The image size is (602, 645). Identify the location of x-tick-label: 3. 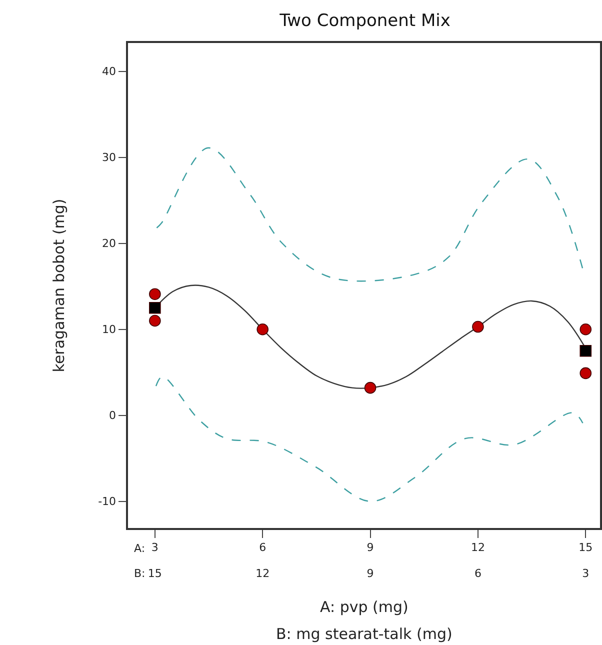
(154, 547).